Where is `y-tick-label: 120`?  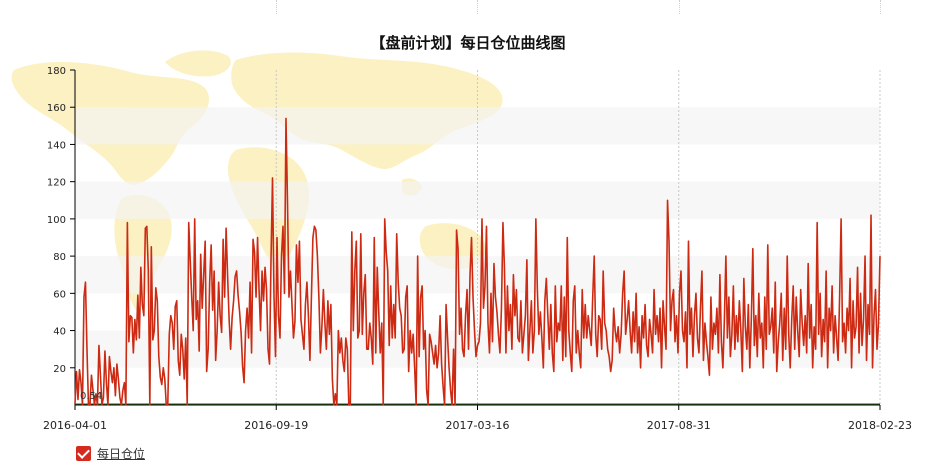 y-tick-label: 120 is located at coordinates (56, 183).